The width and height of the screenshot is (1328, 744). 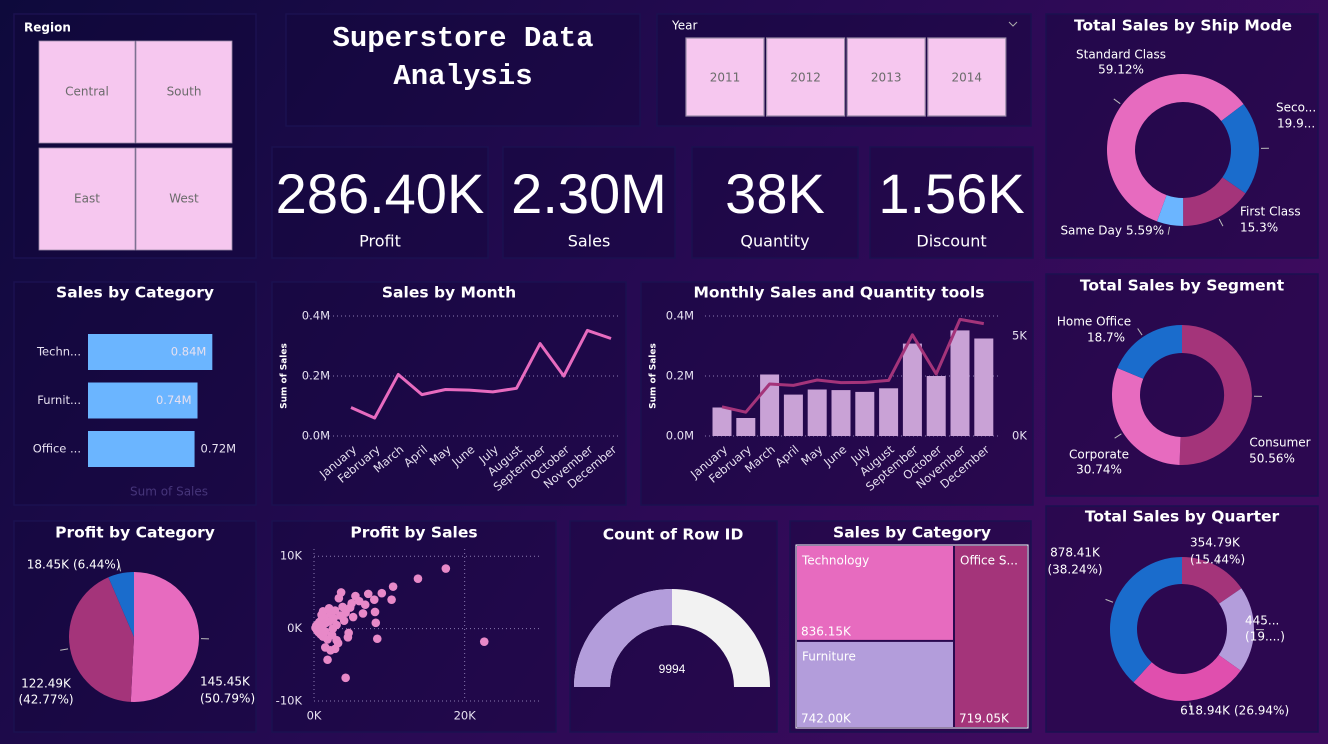 I want to click on slicer-chevron, so click(x=1013, y=24).